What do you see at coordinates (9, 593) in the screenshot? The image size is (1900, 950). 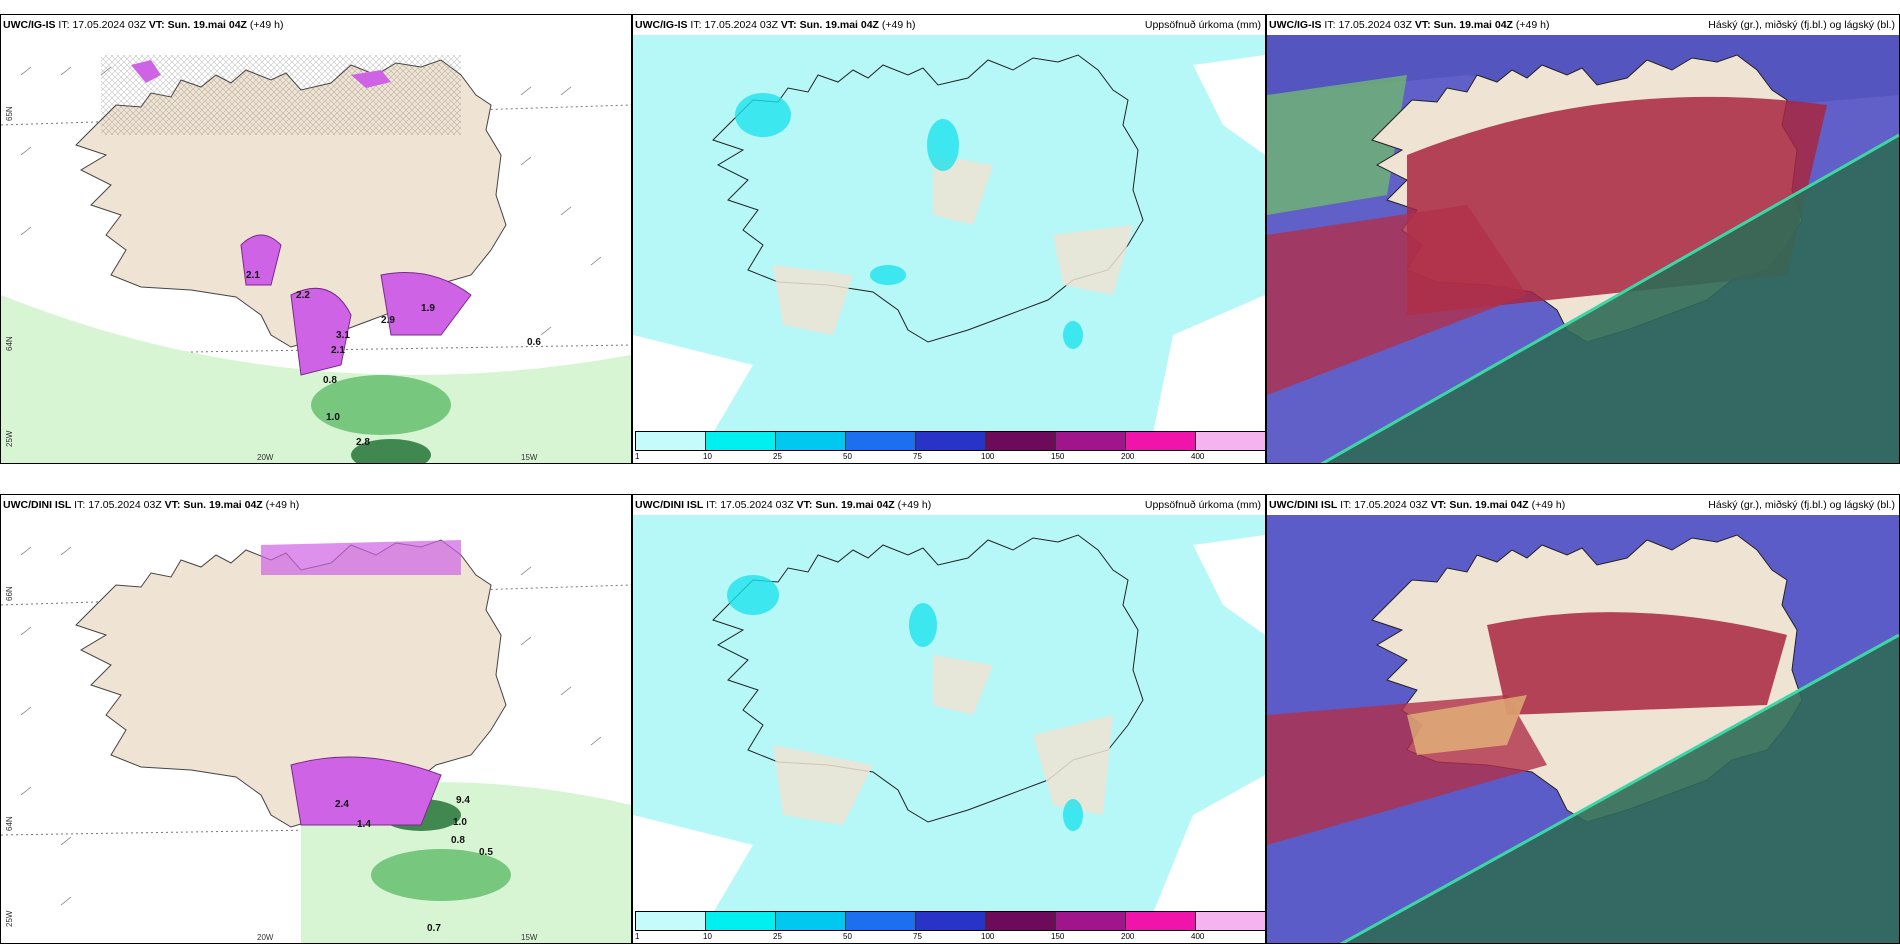 I see `lat-label: 66N` at bounding box center [9, 593].